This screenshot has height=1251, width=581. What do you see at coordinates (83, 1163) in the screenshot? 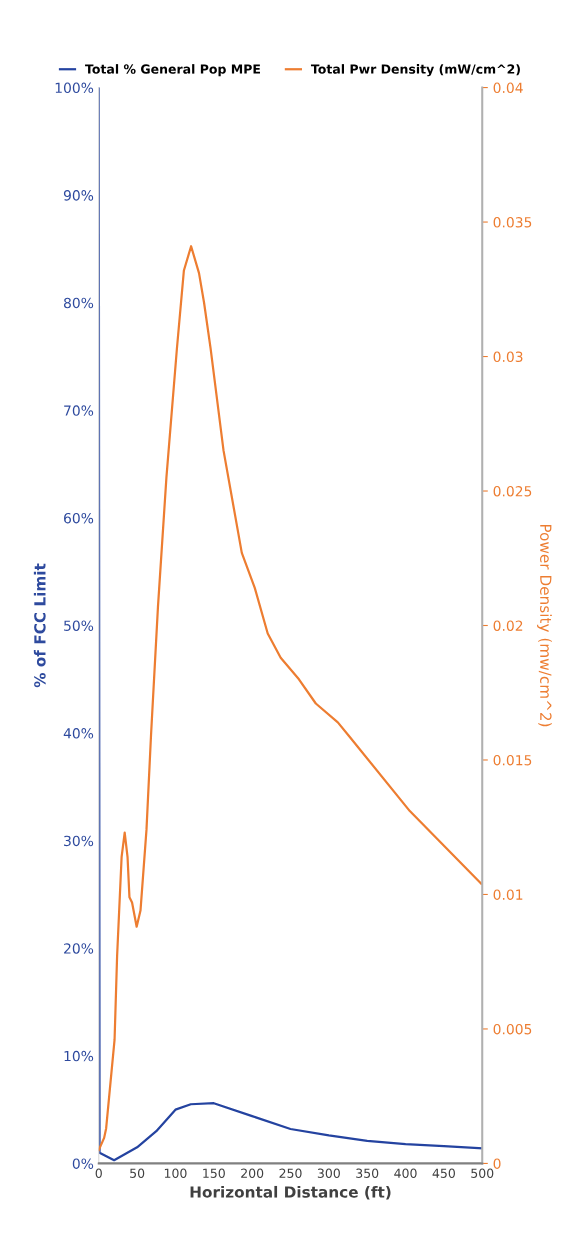
I see `y-tick-label: 0%` at bounding box center [83, 1163].